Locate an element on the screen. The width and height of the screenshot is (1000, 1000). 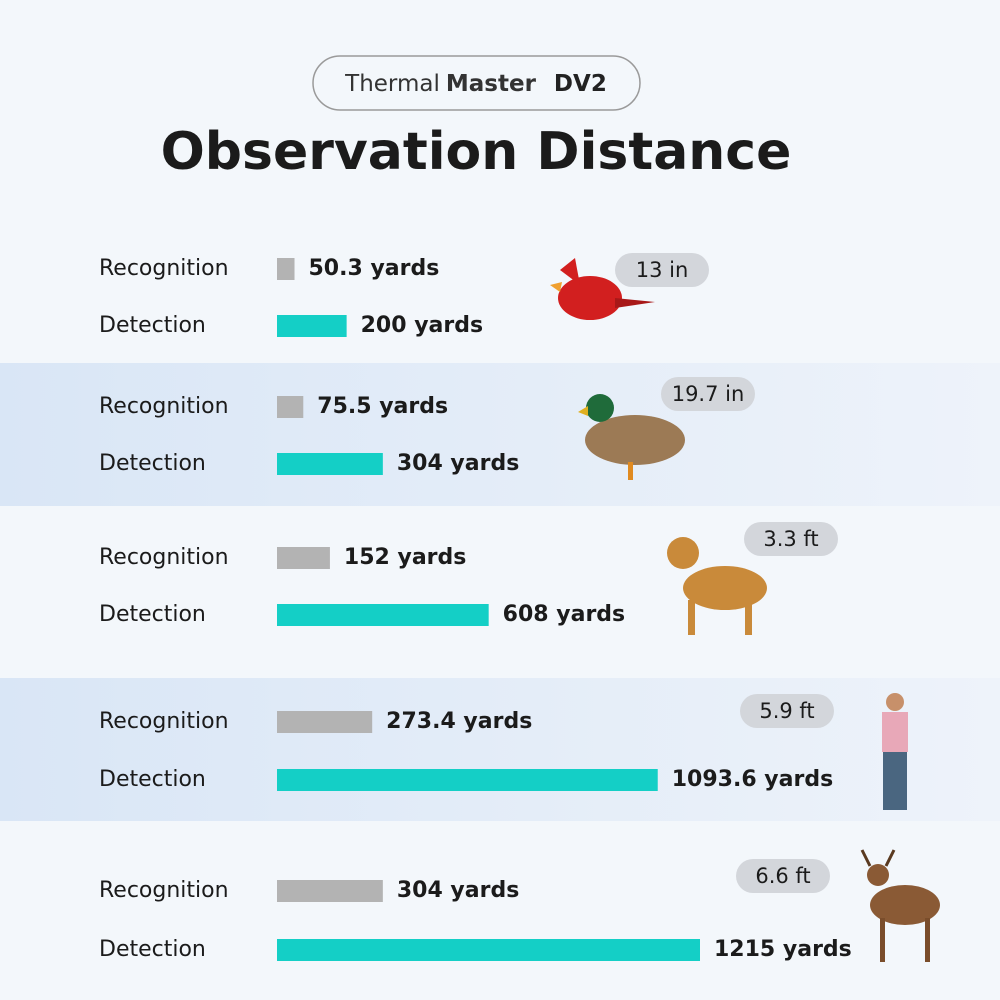
value-label: 608 yards is located at coordinates (564, 614).